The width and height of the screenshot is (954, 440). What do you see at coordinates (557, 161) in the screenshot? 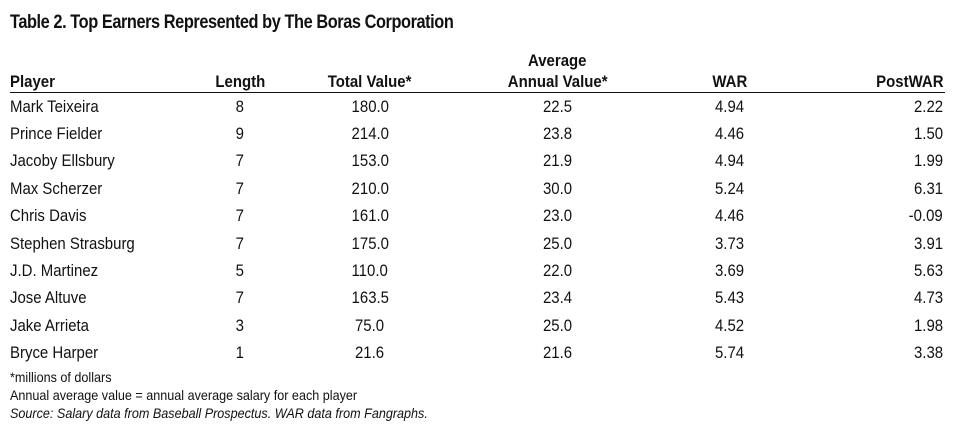
I see `cell-average-annual-value: 21.9` at bounding box center [557, 161].